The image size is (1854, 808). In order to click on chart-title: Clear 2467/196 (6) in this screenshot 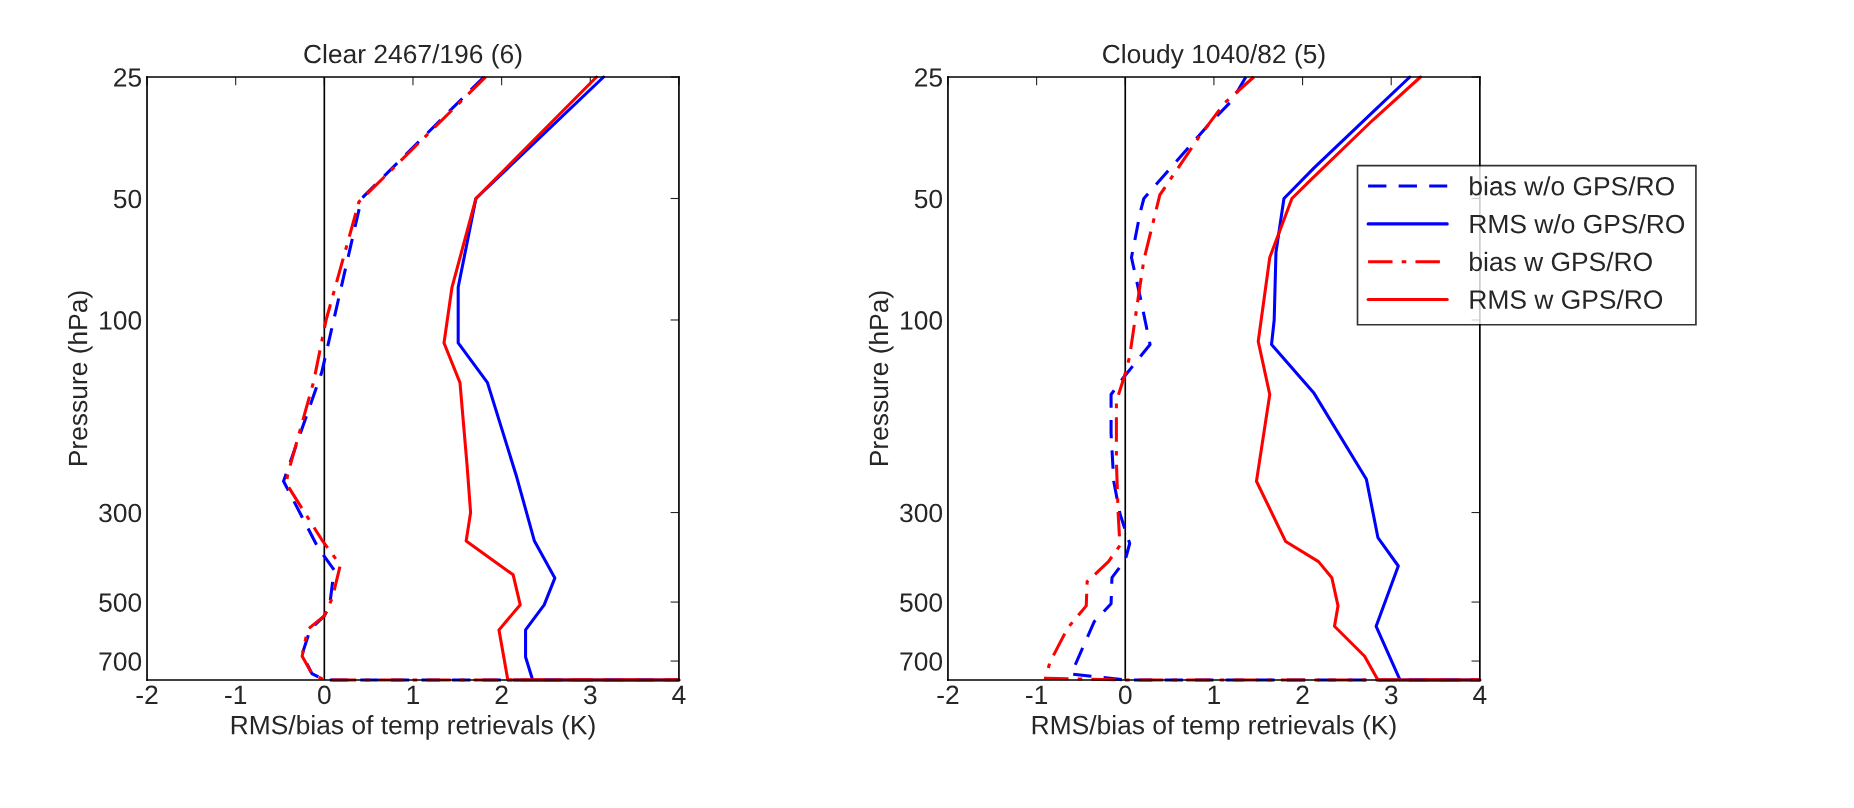, I will do `click(413, 56)`.